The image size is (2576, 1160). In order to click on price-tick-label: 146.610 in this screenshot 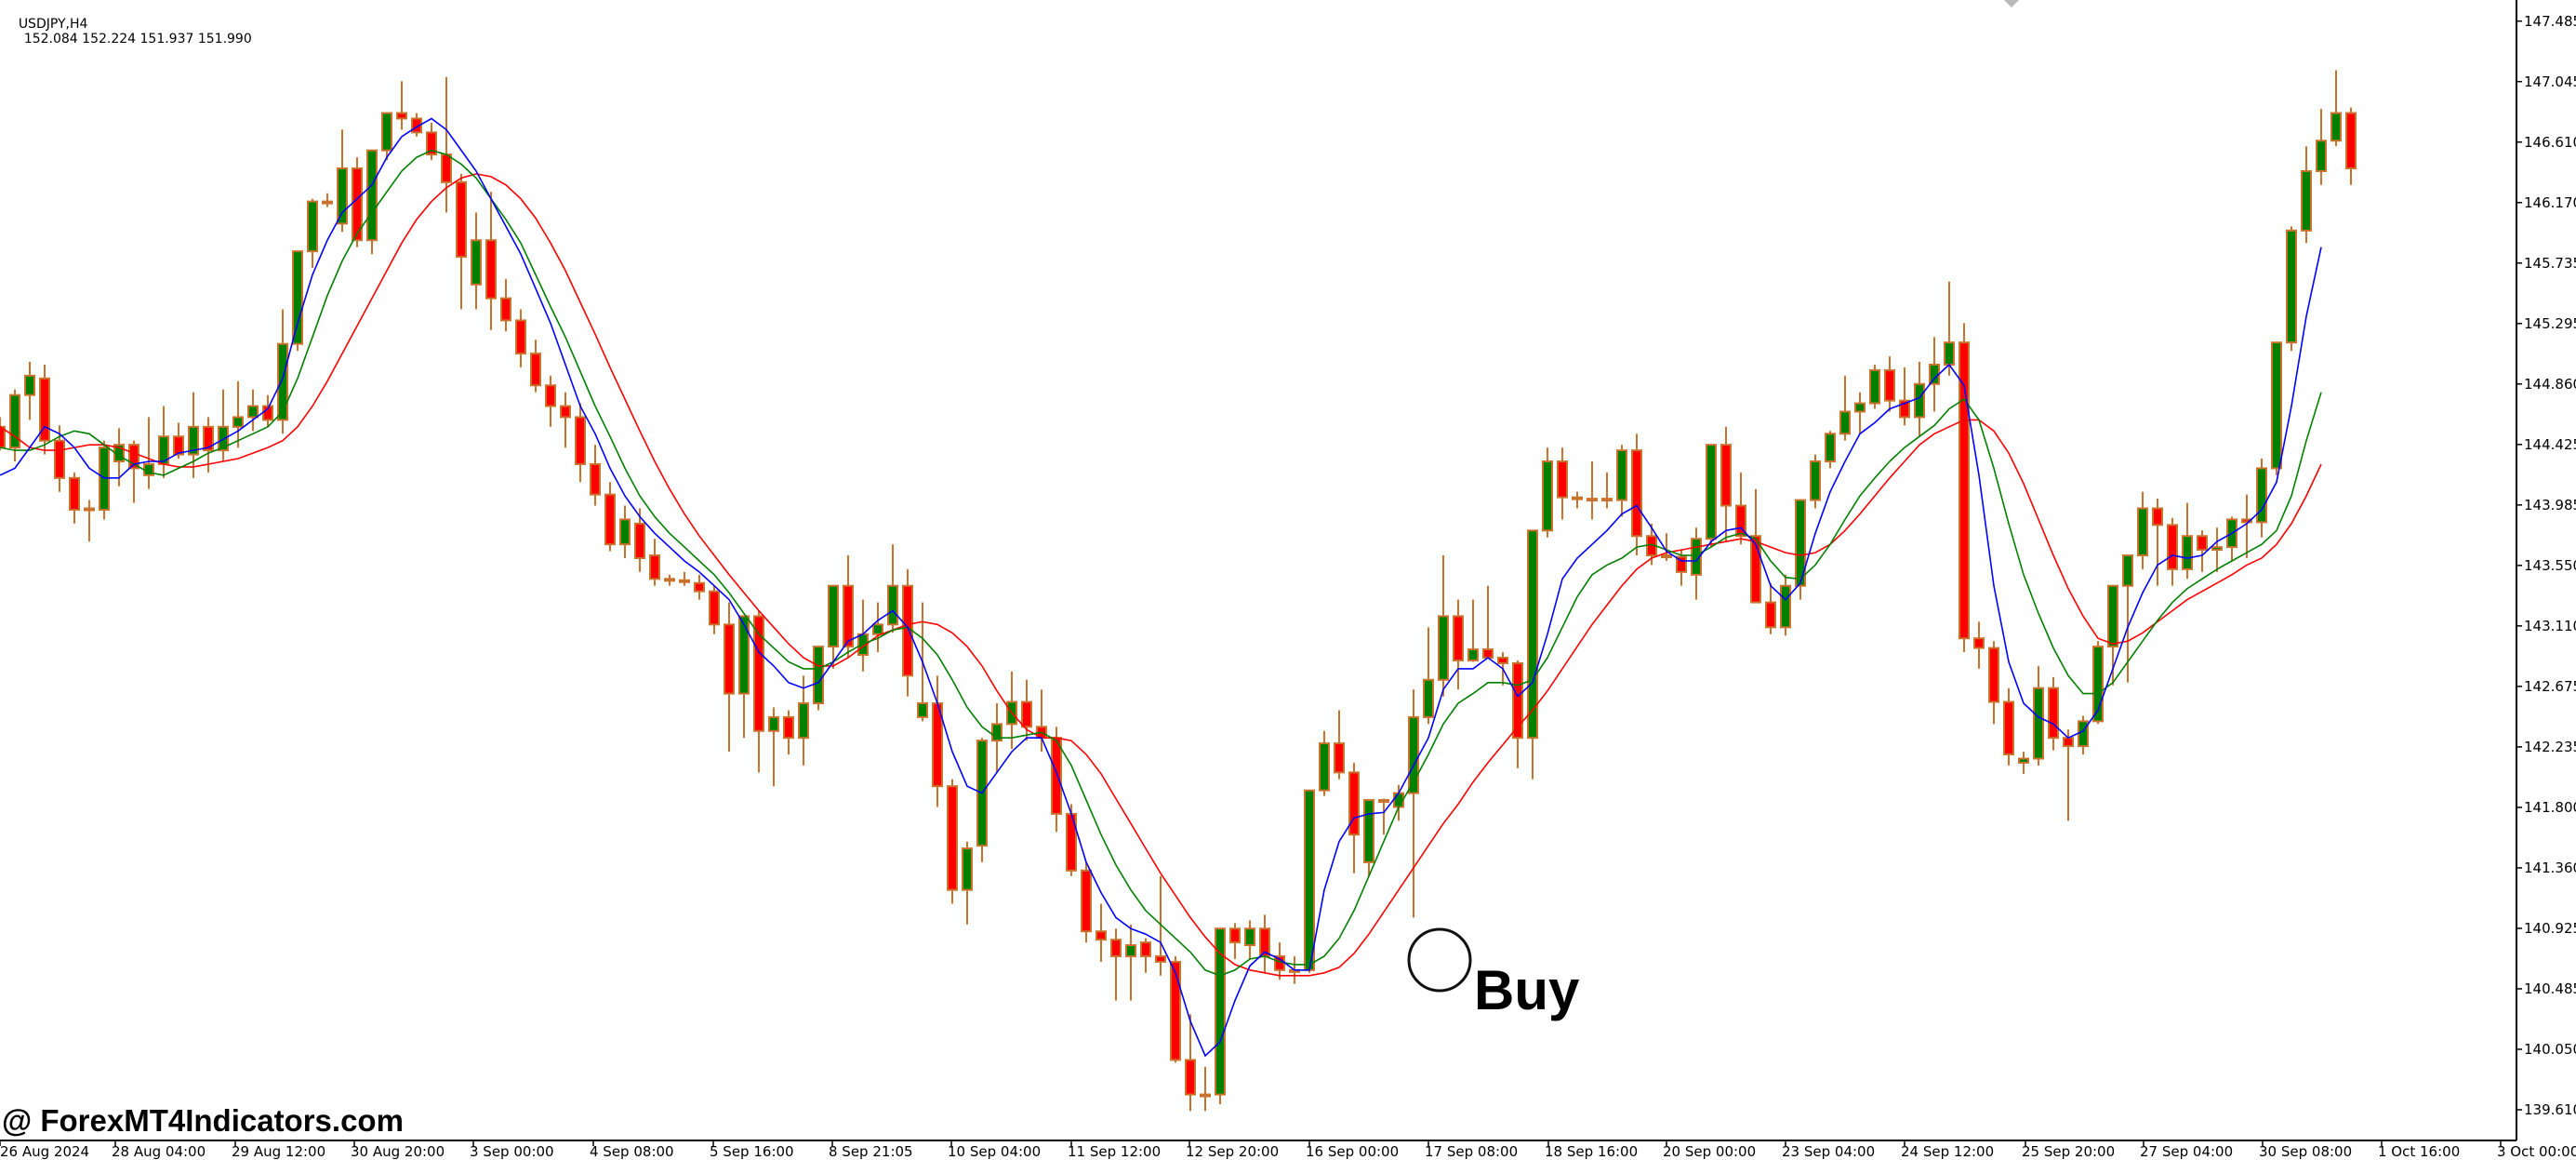, I will do `click(2550, 142)`.